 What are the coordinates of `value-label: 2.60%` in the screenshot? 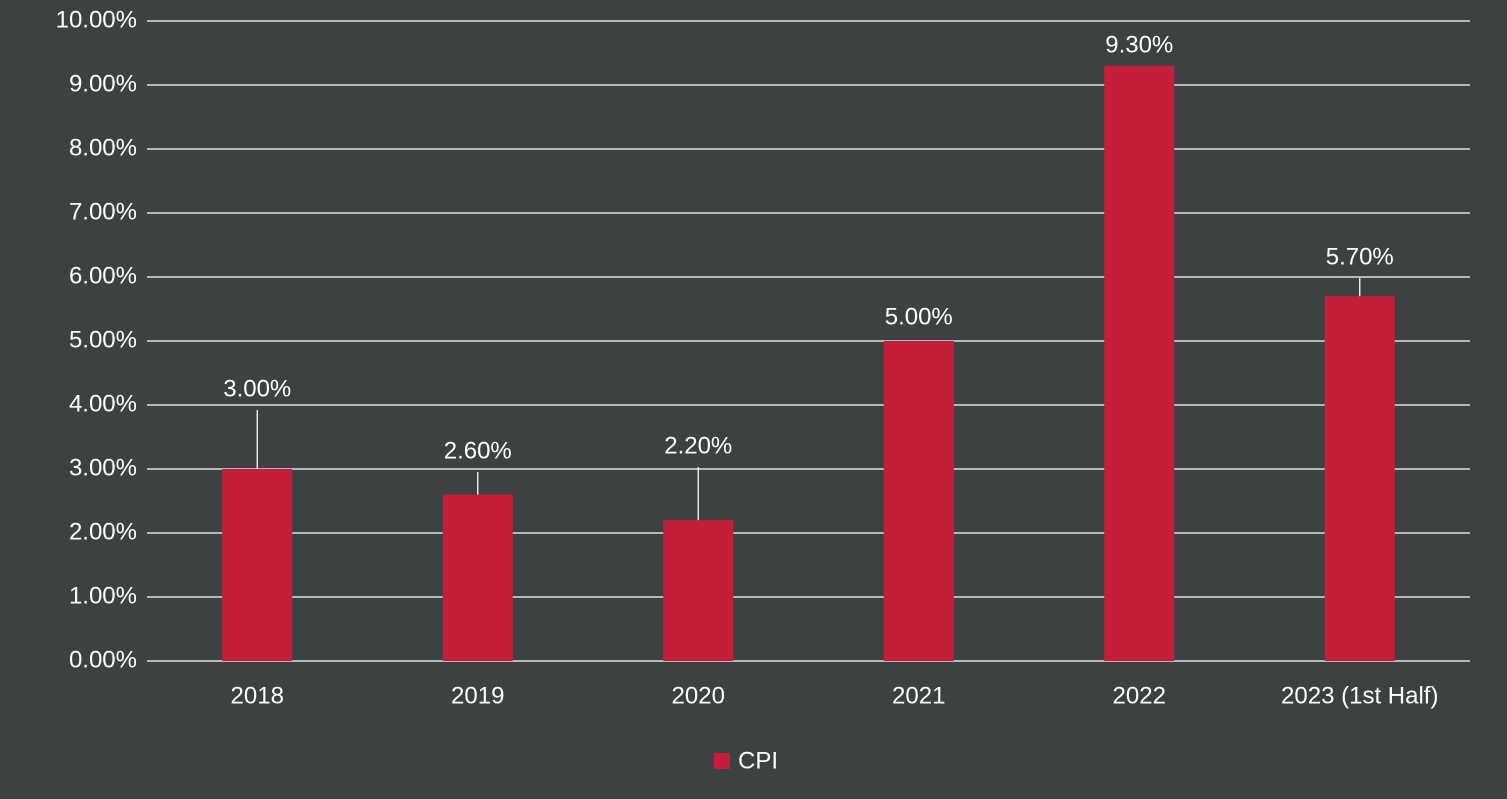 It's located at (478, 450).